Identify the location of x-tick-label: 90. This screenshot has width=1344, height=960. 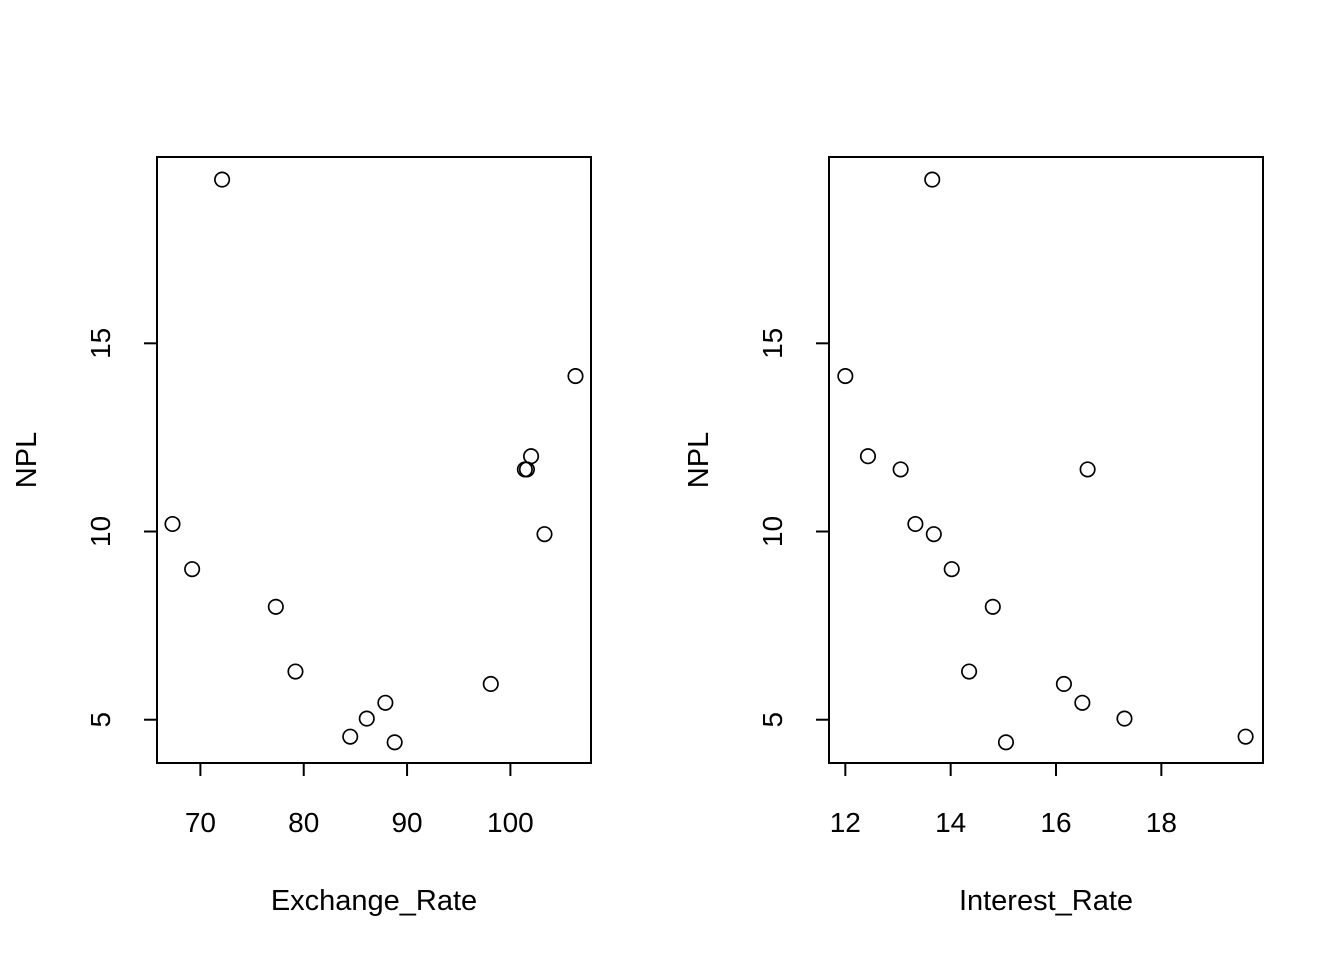
(406, 822).